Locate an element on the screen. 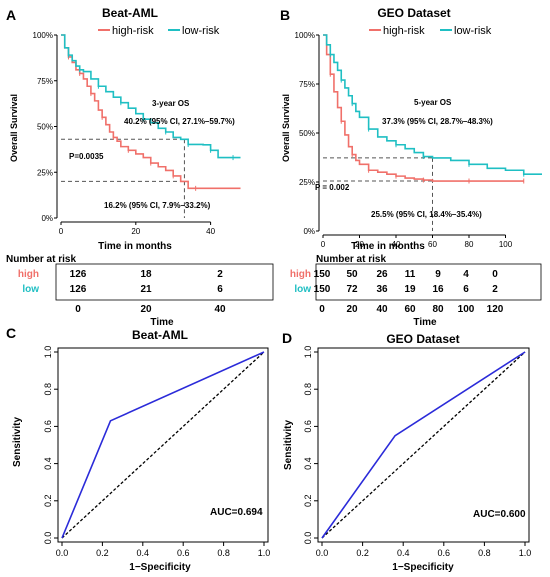 Image resolution: width=550 pixels, height=577 pixels. risk-count: 72 is located at coordinates (352, 289).